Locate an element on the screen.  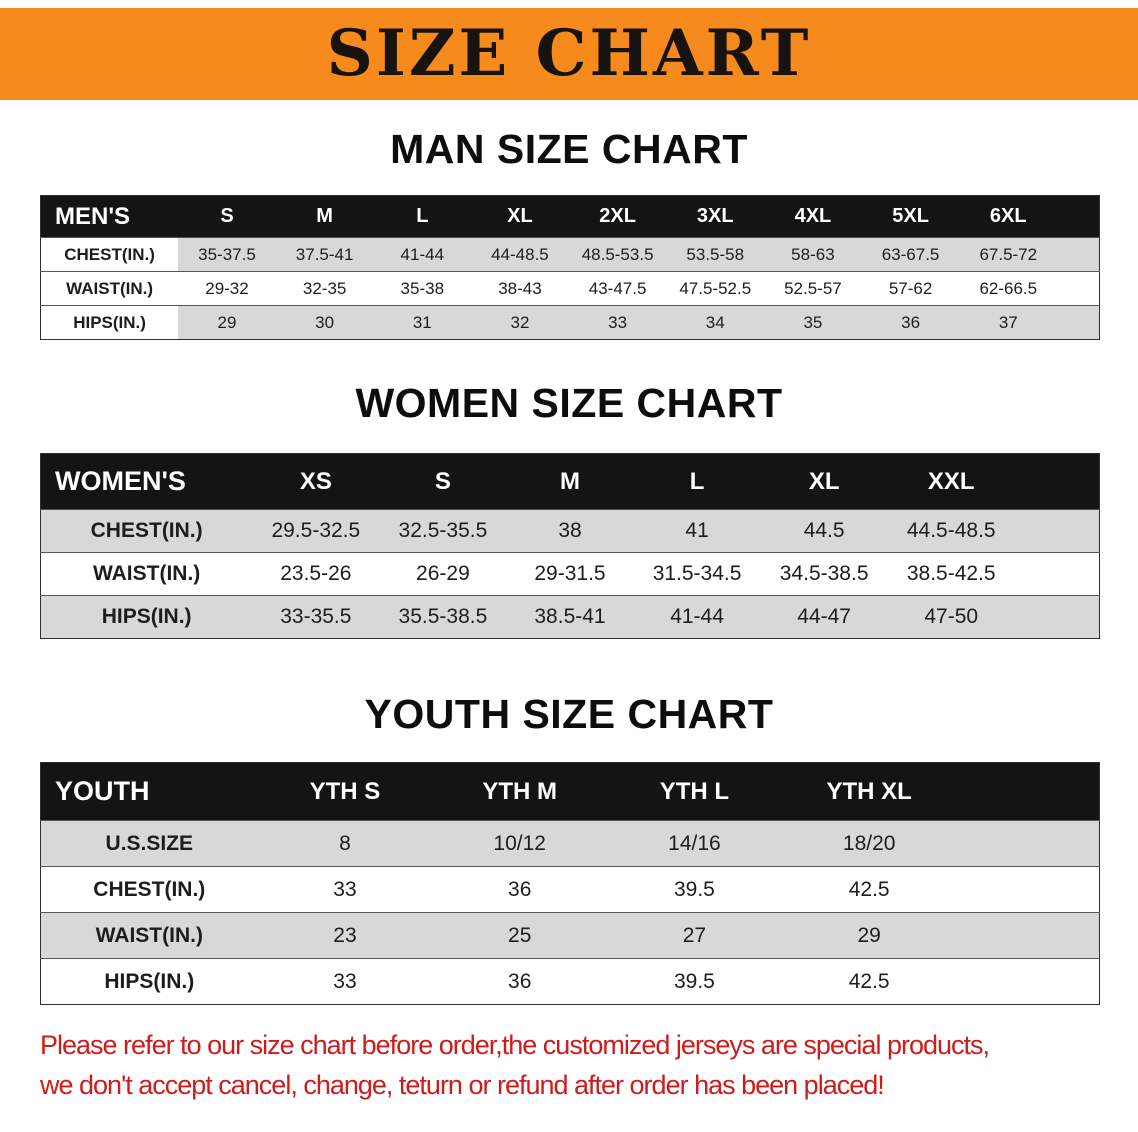
measure-value-cell: 32 is located at coordinates (520, 322).